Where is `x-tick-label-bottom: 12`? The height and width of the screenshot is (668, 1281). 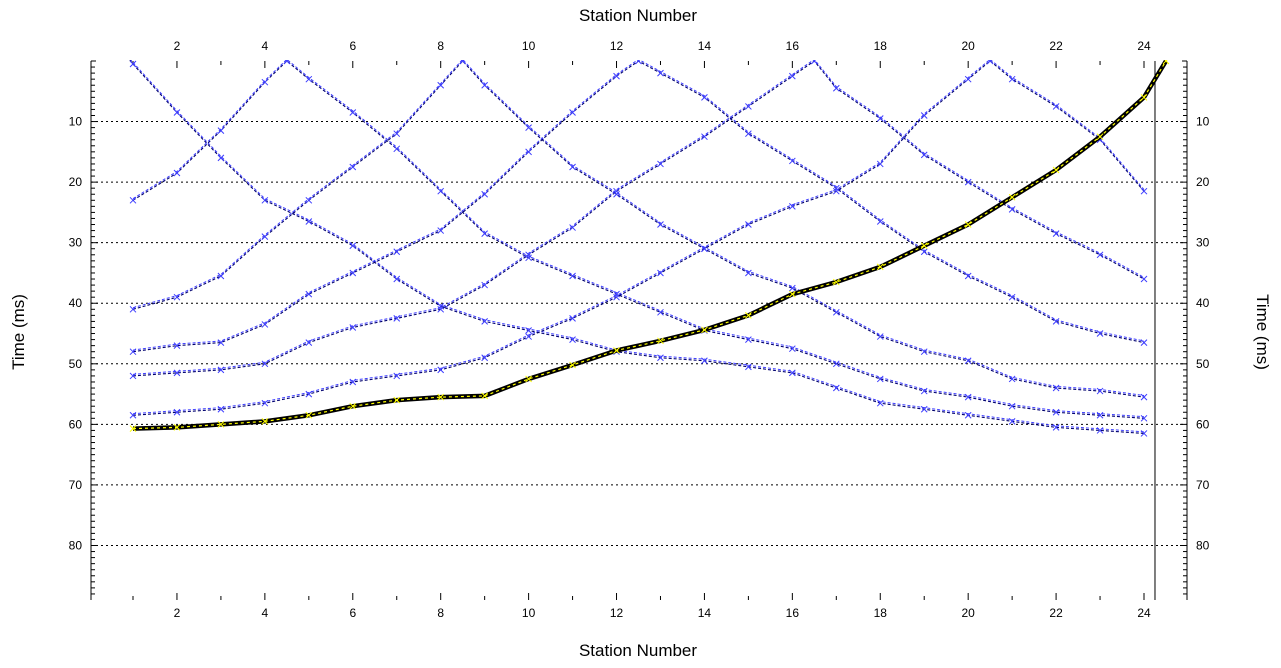 x-tick-label-bottom: 12 is located at coordinates (617, 613).